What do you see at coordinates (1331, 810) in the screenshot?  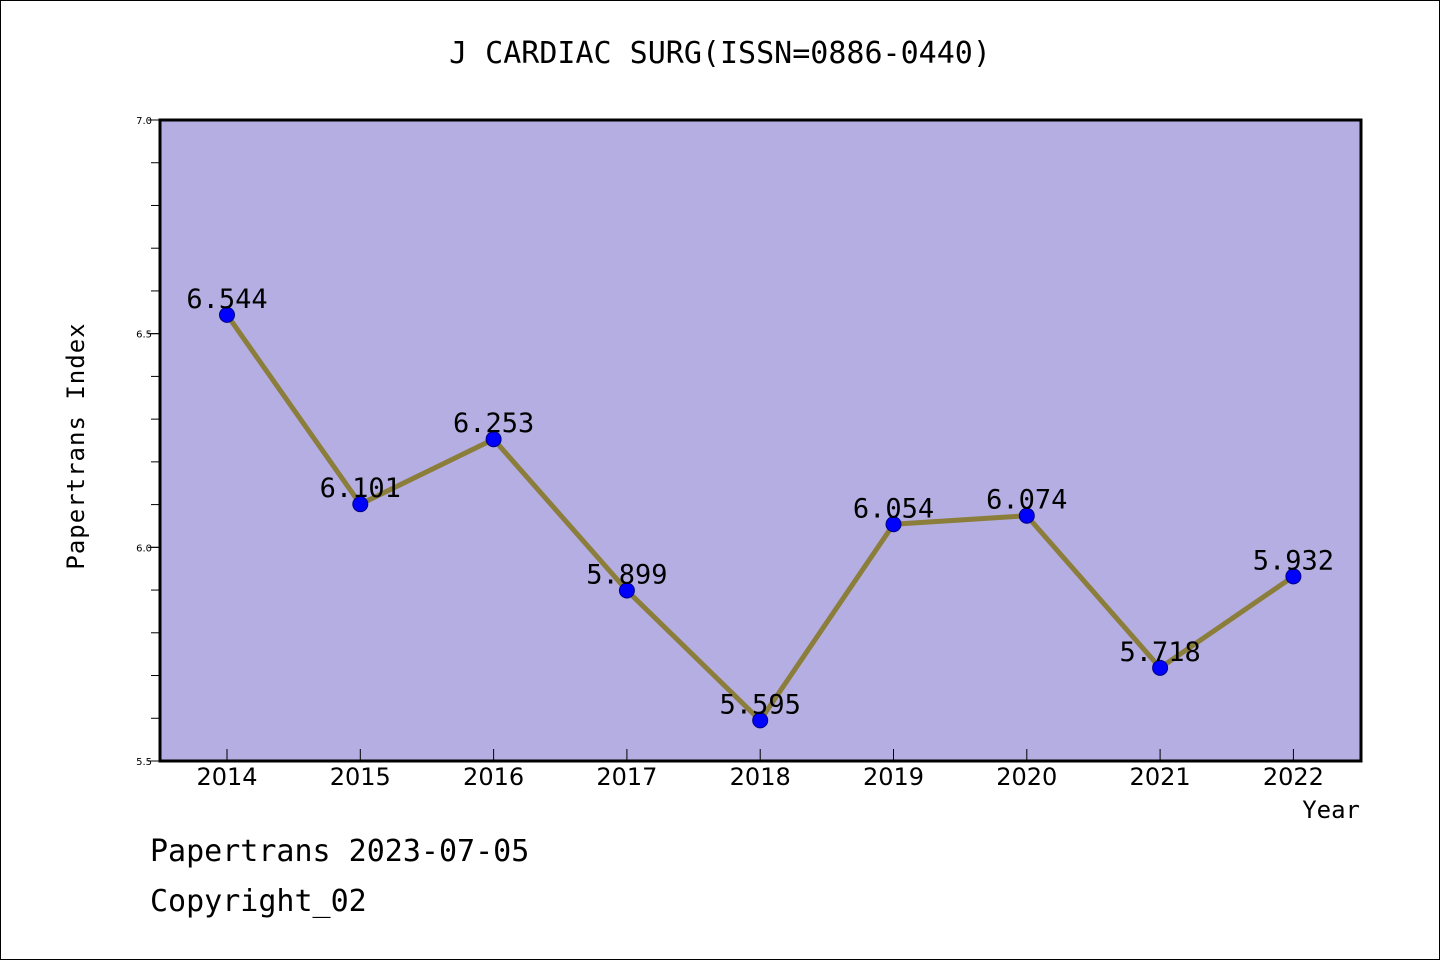 I see `x-axis-label: Year` at bounding box center [1331, 810].